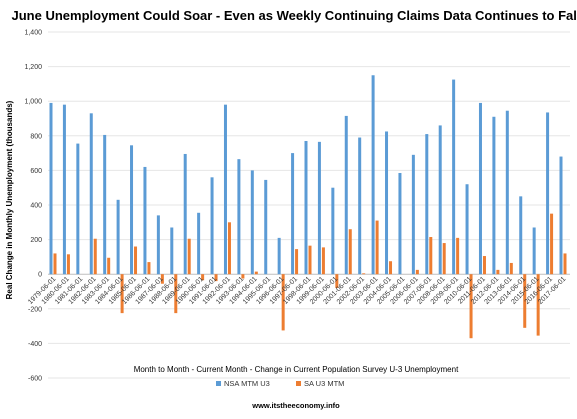 The width and height of the screenshot is (577, 419). What do you see at coordinates (36, 171) in the screenshot?
I see `y-tick-label: 600` at bounding box center [36, 171].